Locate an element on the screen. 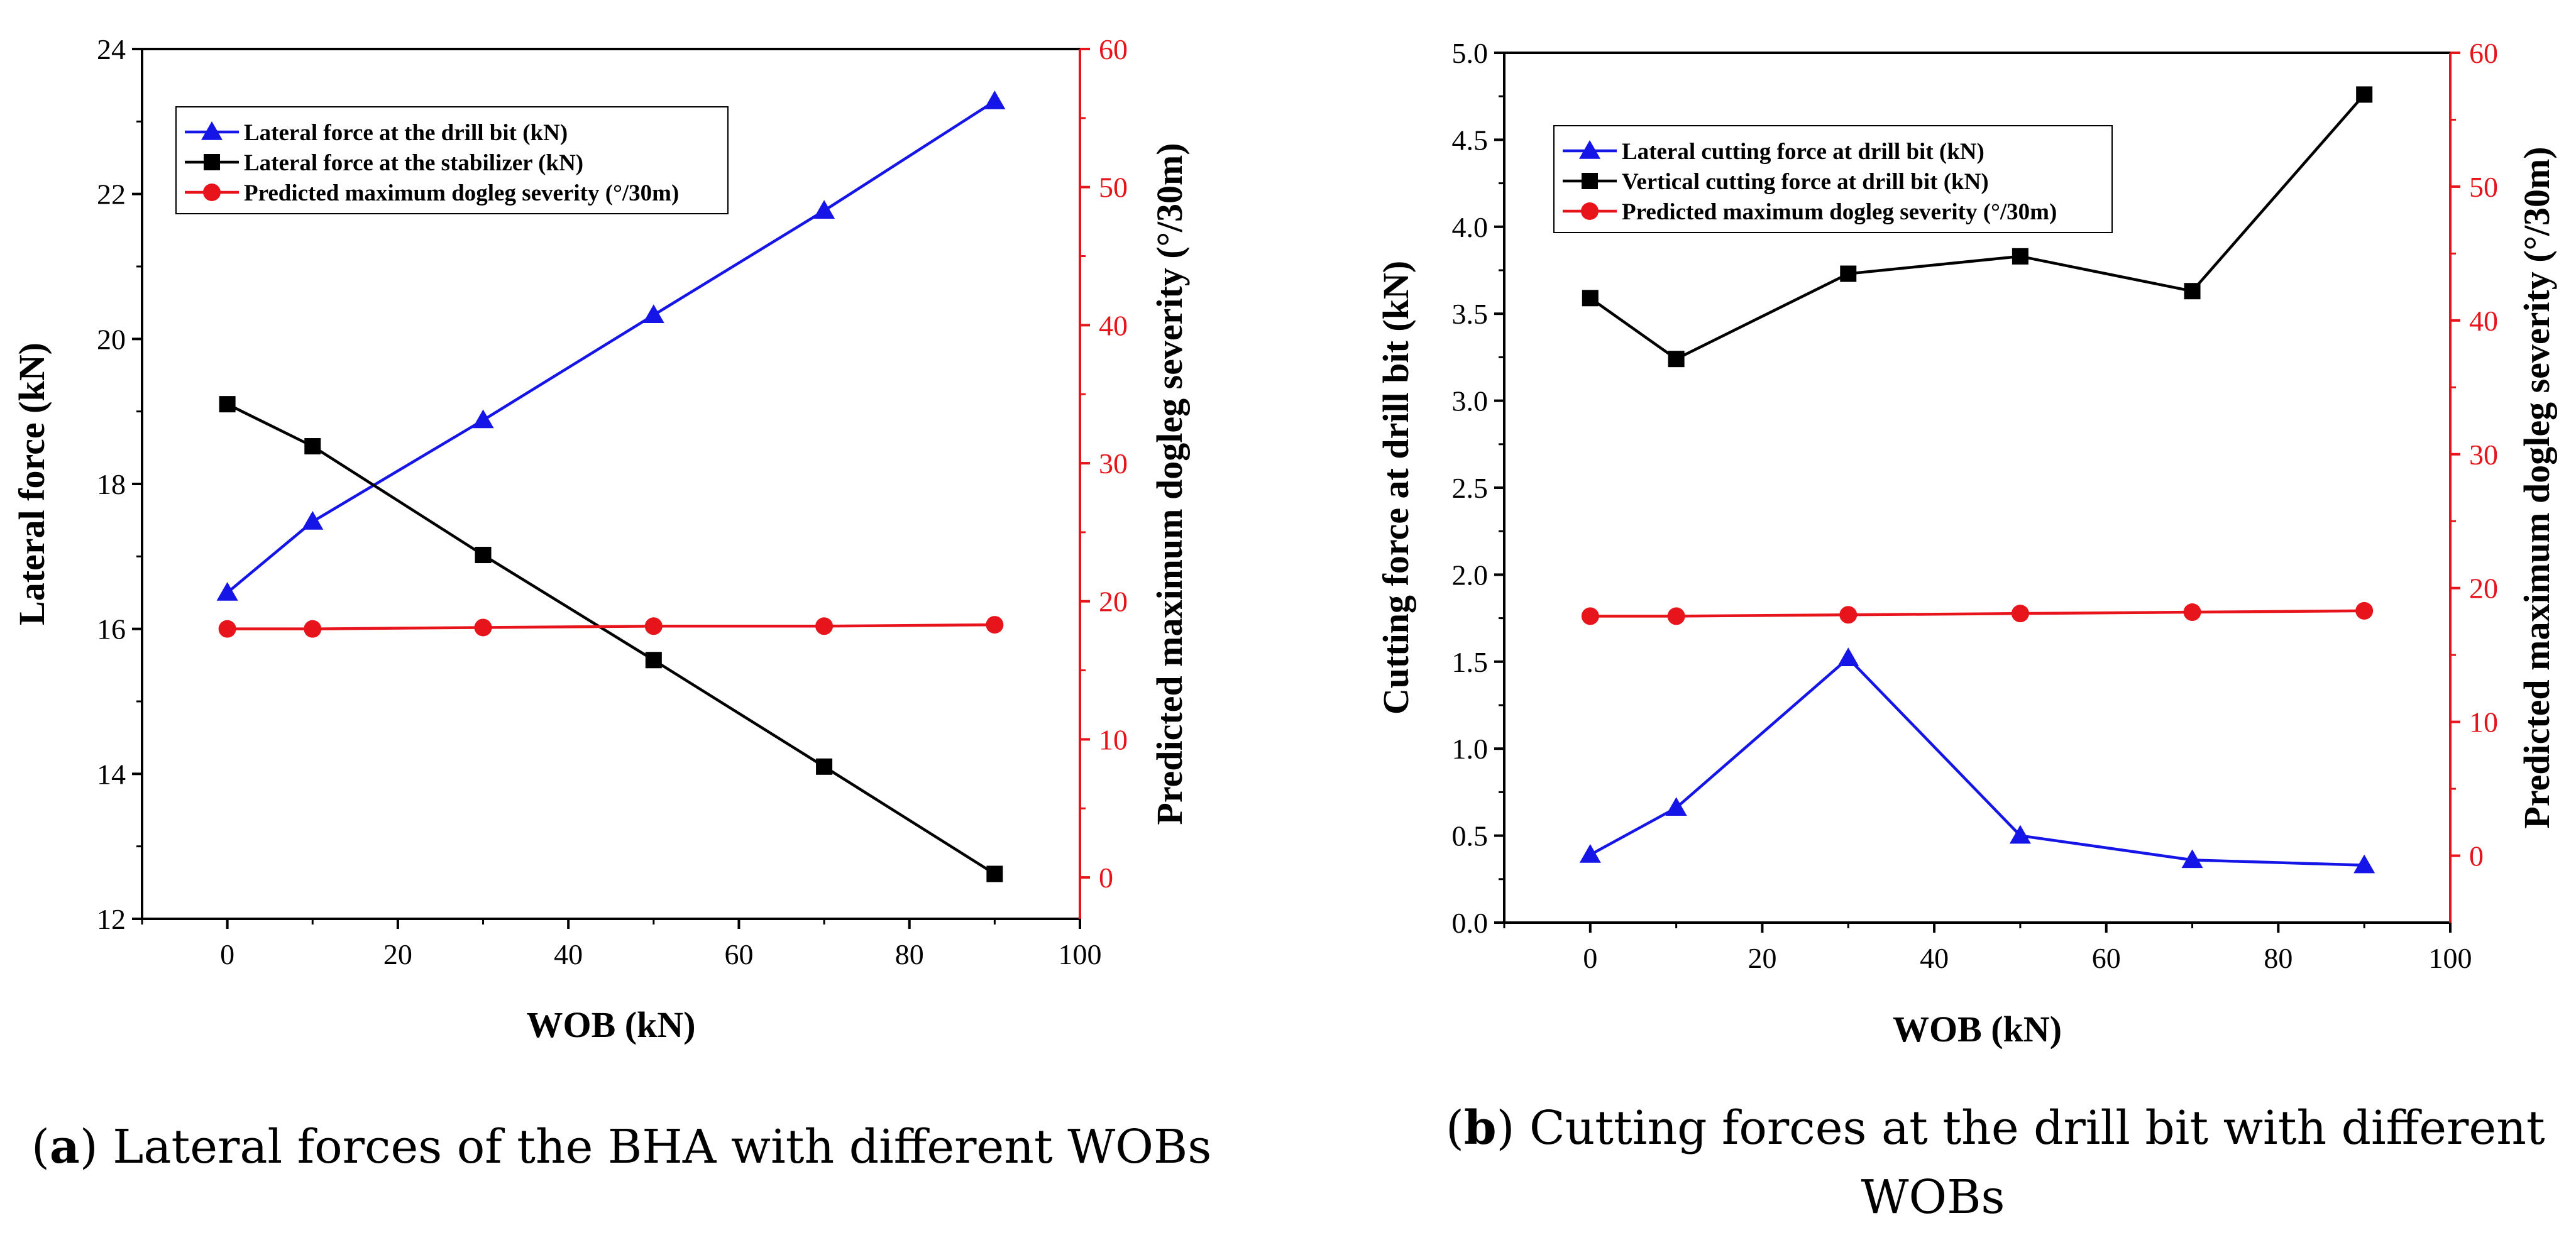 The width and height of the screenshot is (2576, 1240). y-tick-label: 0.0 is located at coordinates (1470, 923).